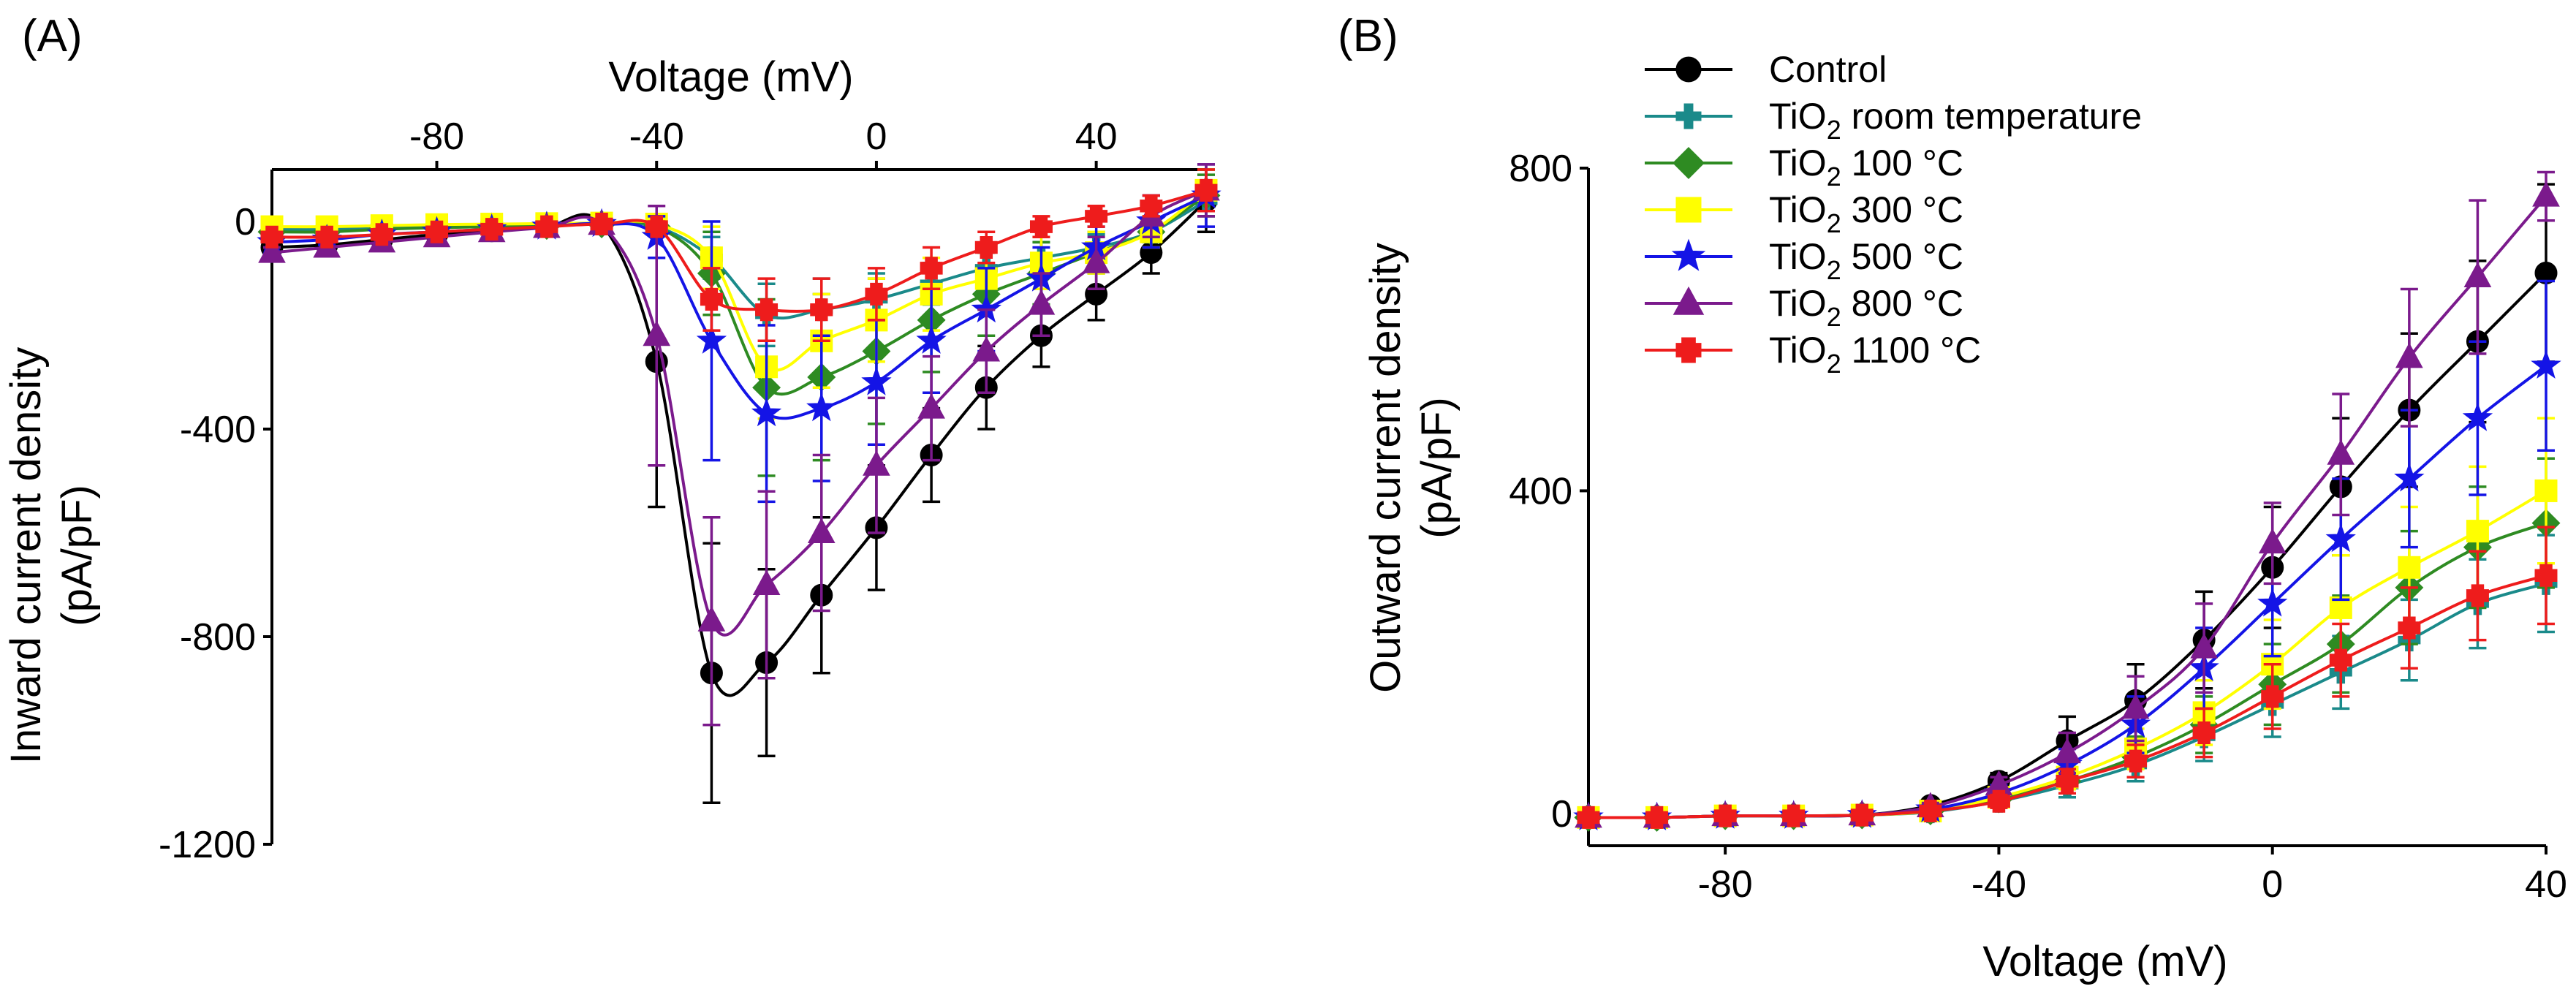  I want to click on panel-b-series-tio2-1100-c, so click(2067, 677).